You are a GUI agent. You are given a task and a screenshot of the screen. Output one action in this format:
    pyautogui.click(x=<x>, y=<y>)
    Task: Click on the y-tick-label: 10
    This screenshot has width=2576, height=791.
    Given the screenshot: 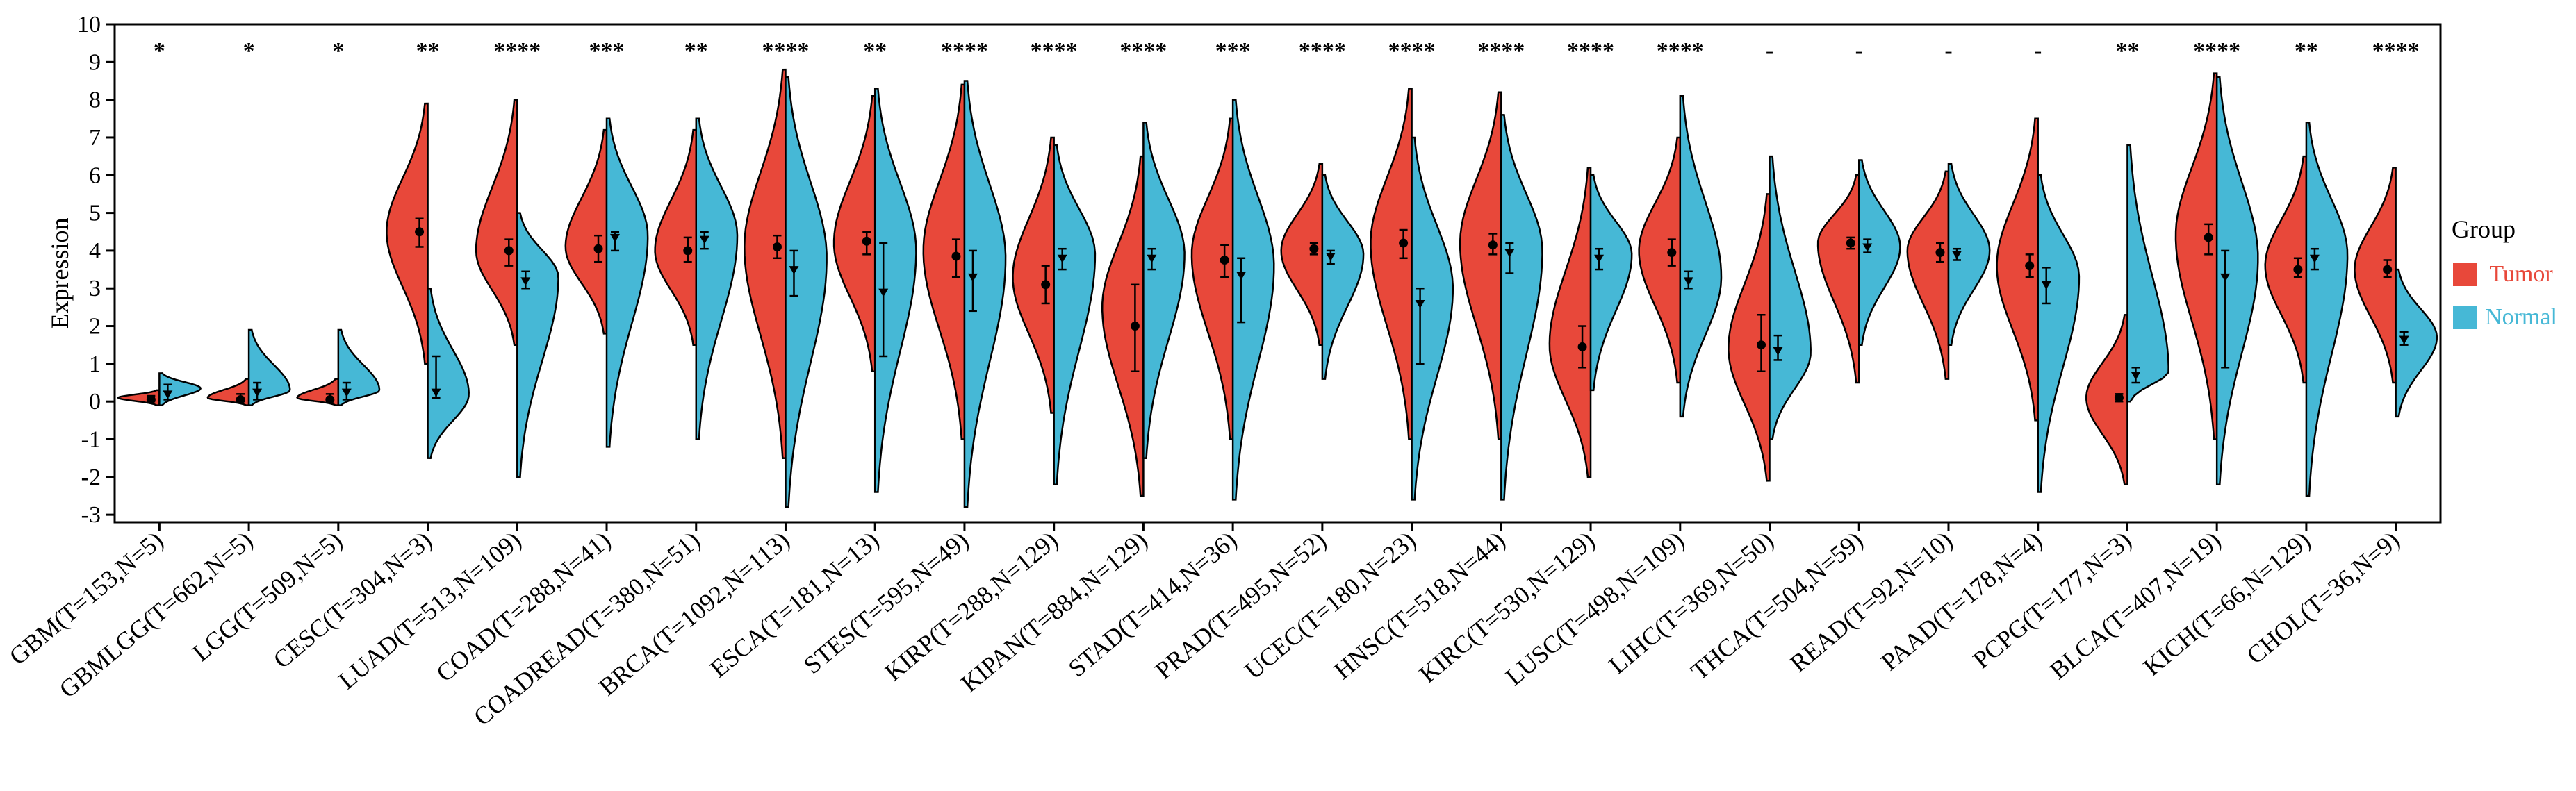 What is the action you would take?
    pyautogui.click(x=89, y=25)
    